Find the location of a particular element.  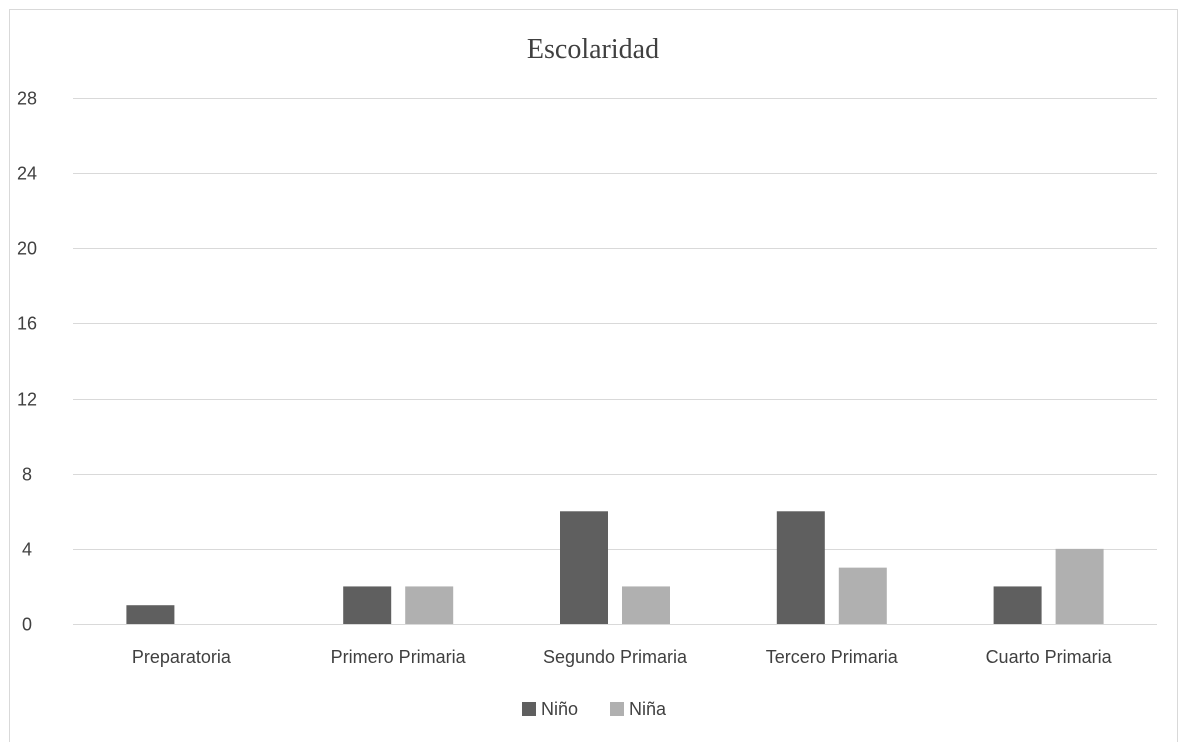

x-category-label: Preparatoria is located at coordinates (182, 657).